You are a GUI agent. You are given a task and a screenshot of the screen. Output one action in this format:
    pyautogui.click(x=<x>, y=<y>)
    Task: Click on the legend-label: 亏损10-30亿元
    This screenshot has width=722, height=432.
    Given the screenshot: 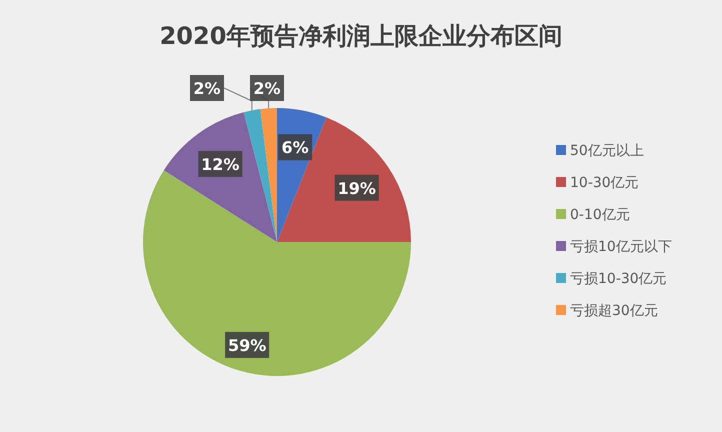 What is the action you would take?
    pyautogui.click(x=618, y=279)
    